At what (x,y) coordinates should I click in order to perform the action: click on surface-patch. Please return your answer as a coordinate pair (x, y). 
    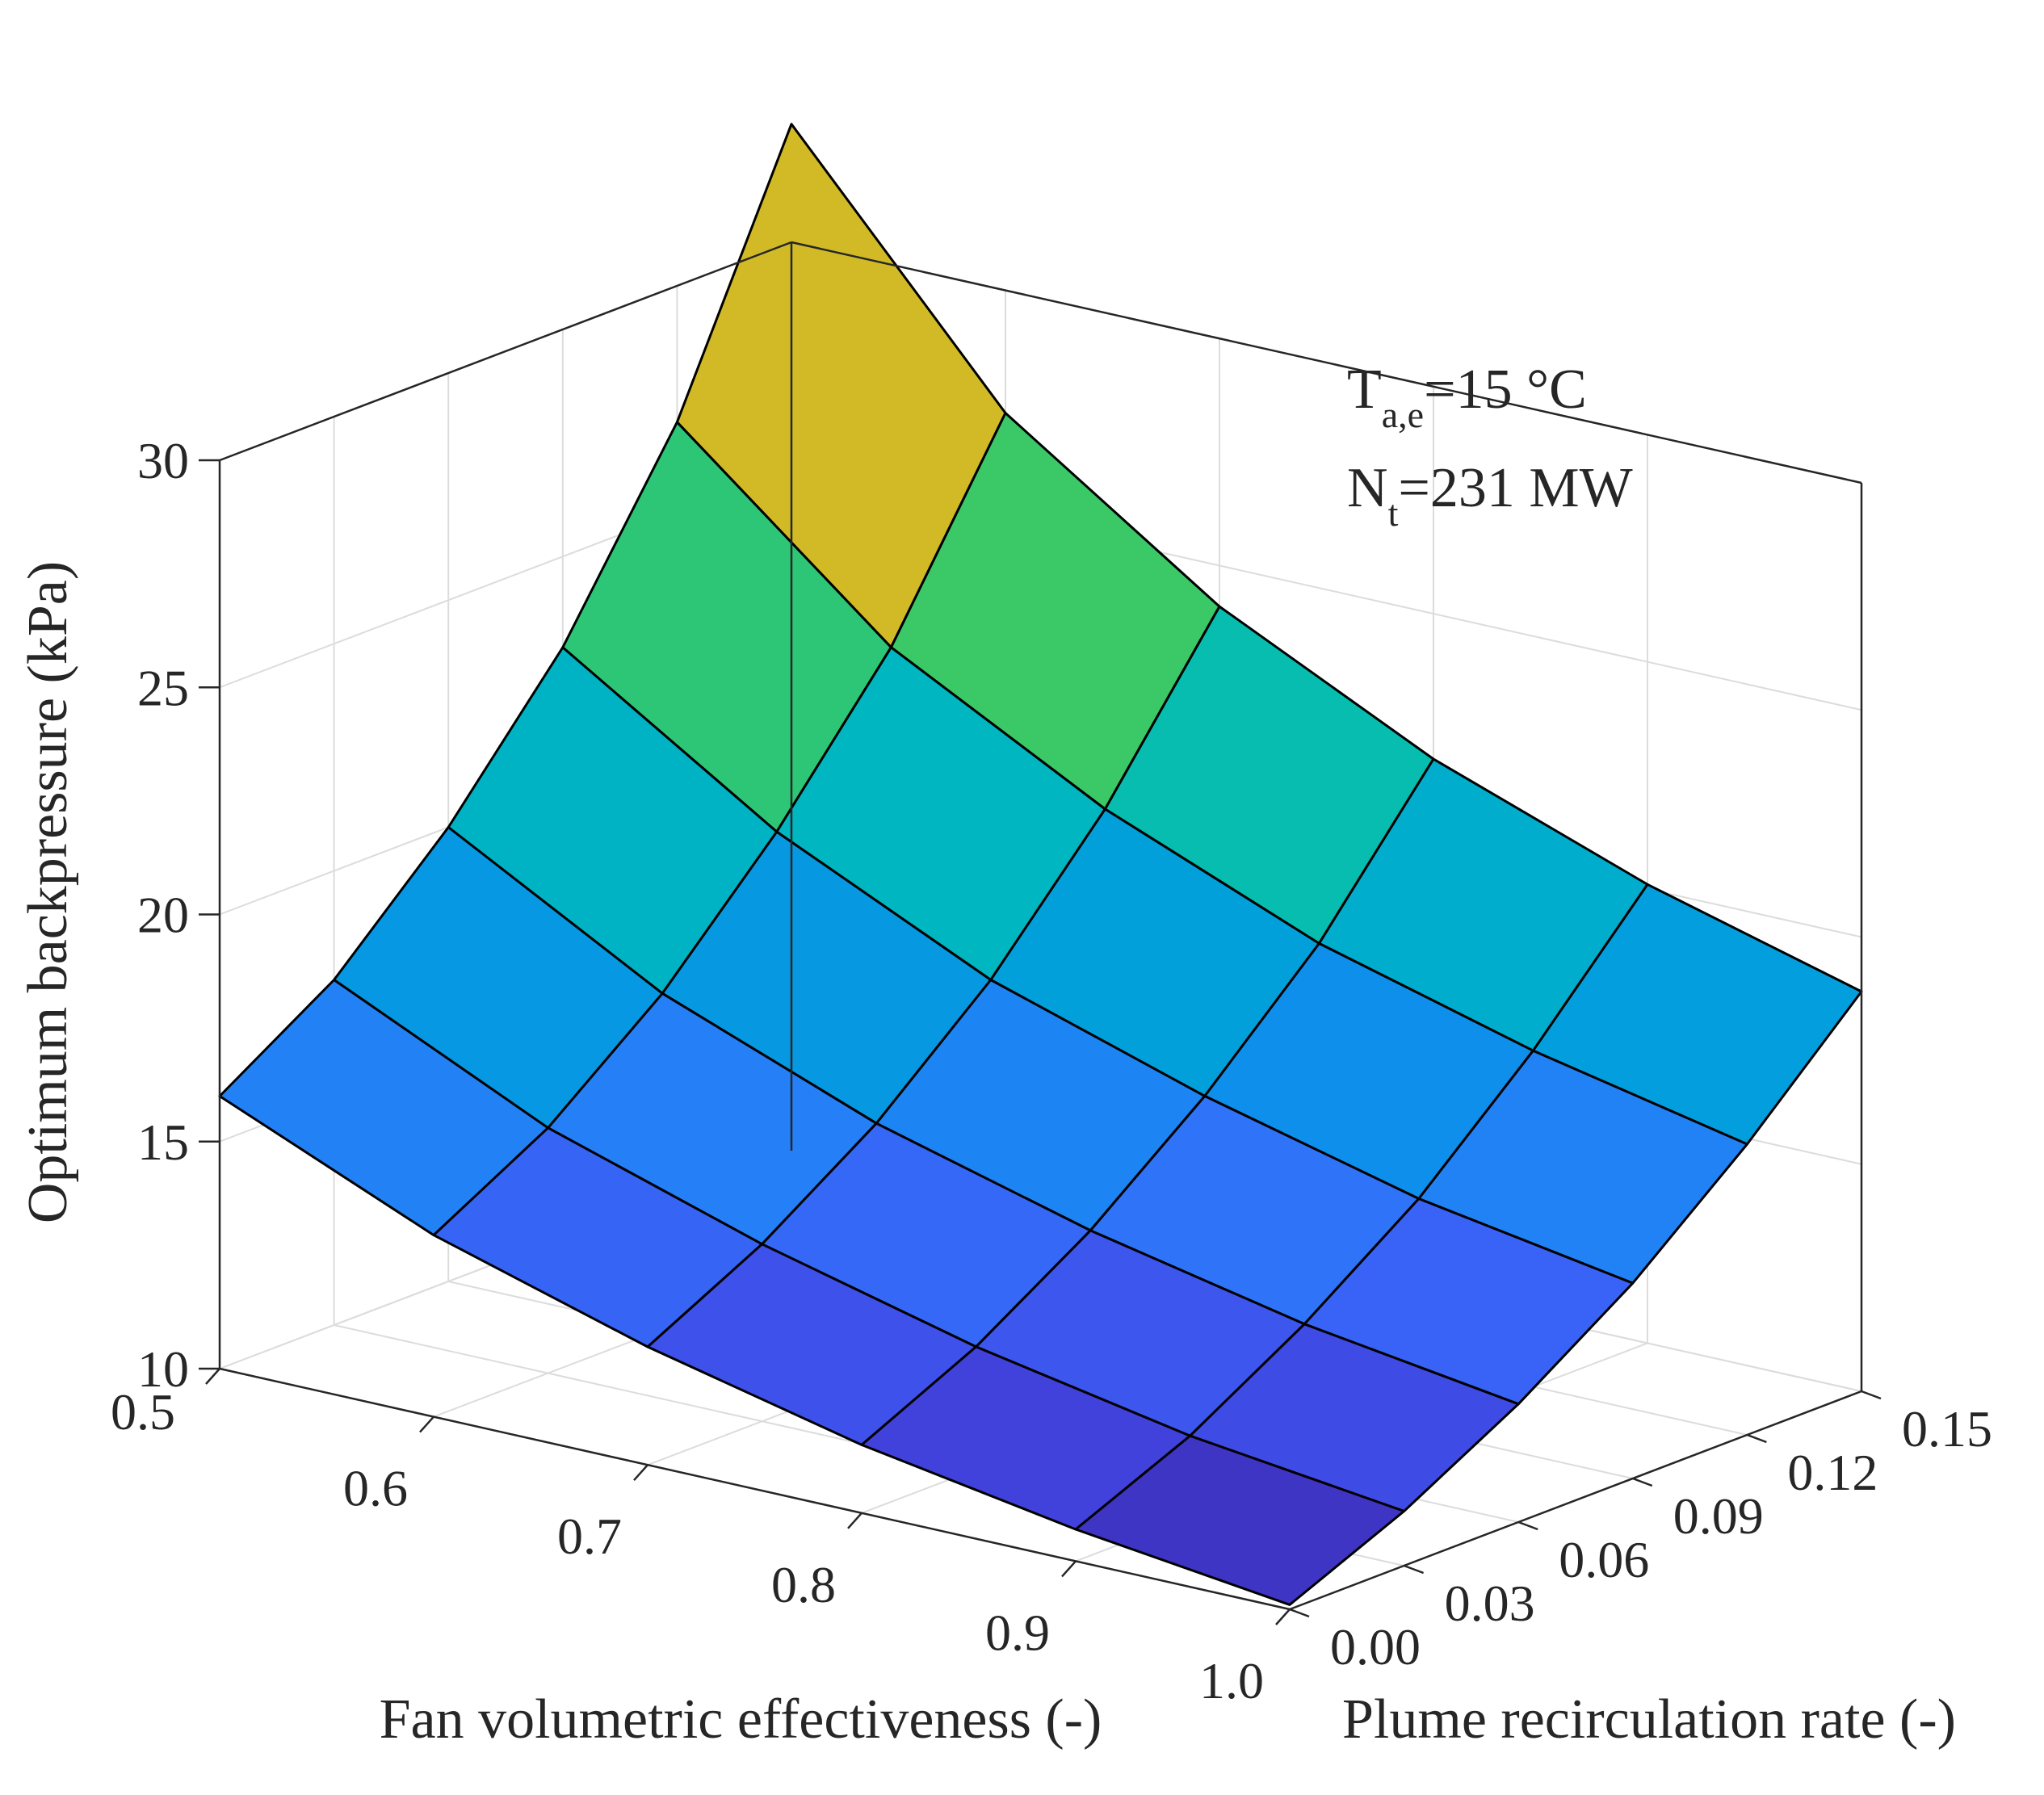
    Looking at the image, I should click on (1240, 1520).